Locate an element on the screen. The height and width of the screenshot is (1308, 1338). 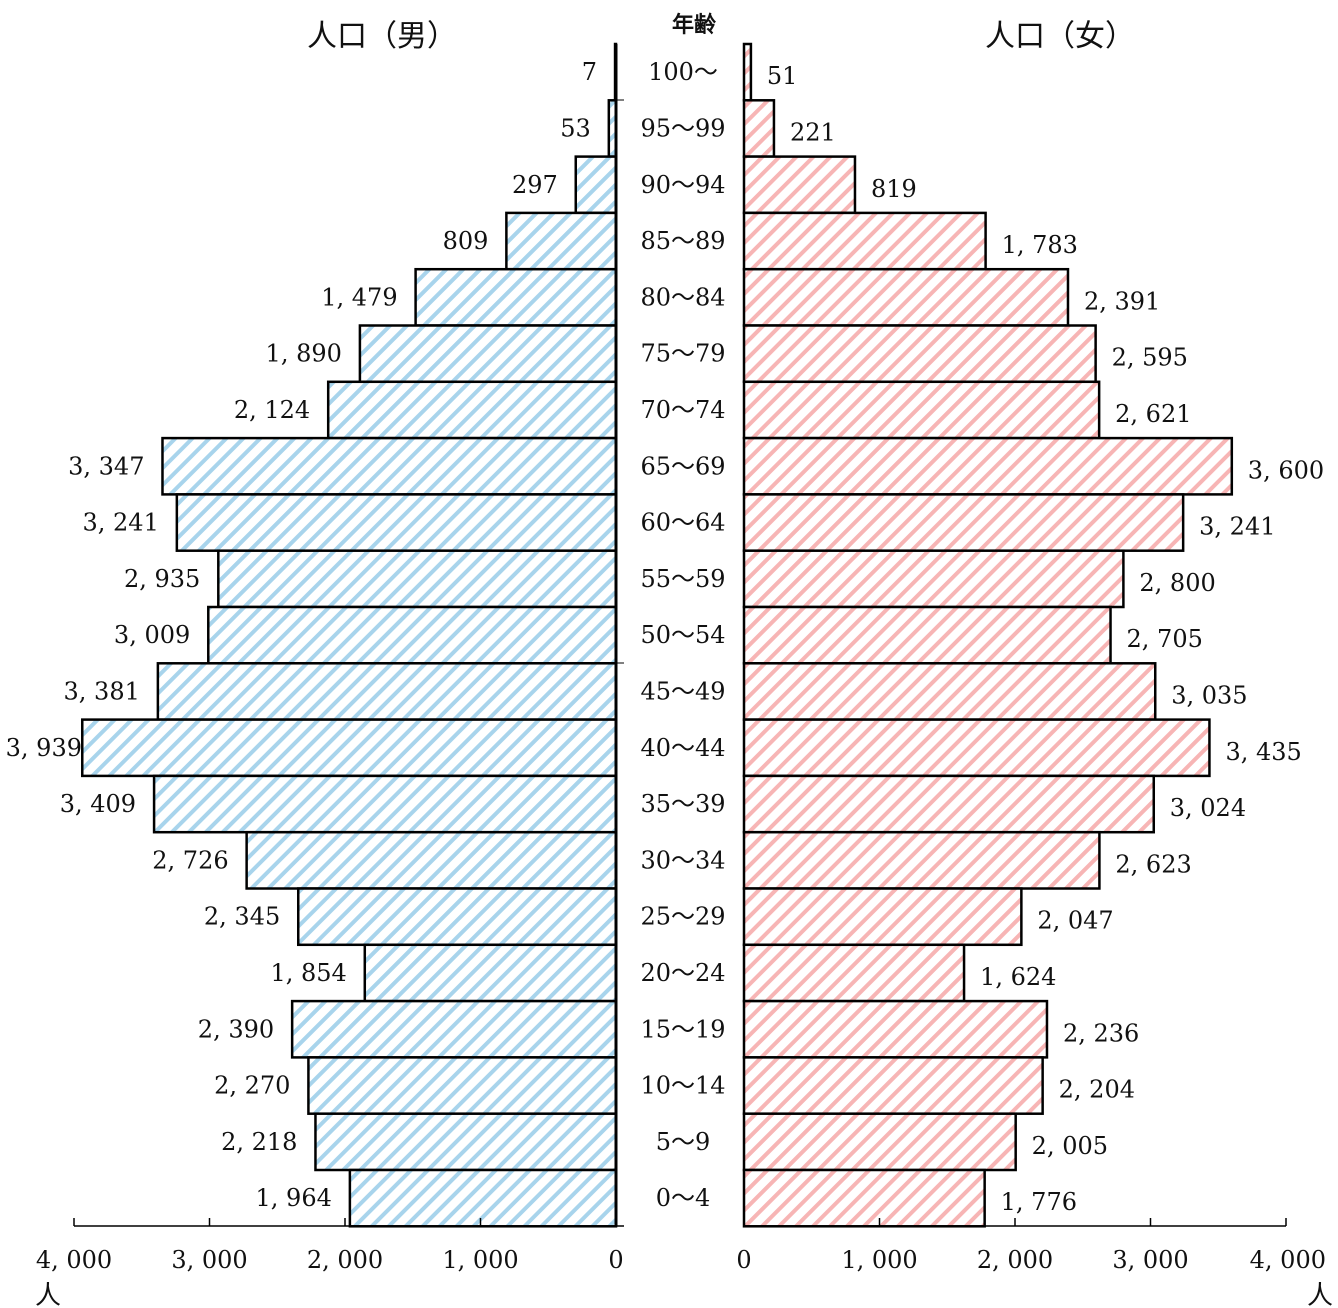
male-value-label: 3, 241 is located at coordinates (121, 523).